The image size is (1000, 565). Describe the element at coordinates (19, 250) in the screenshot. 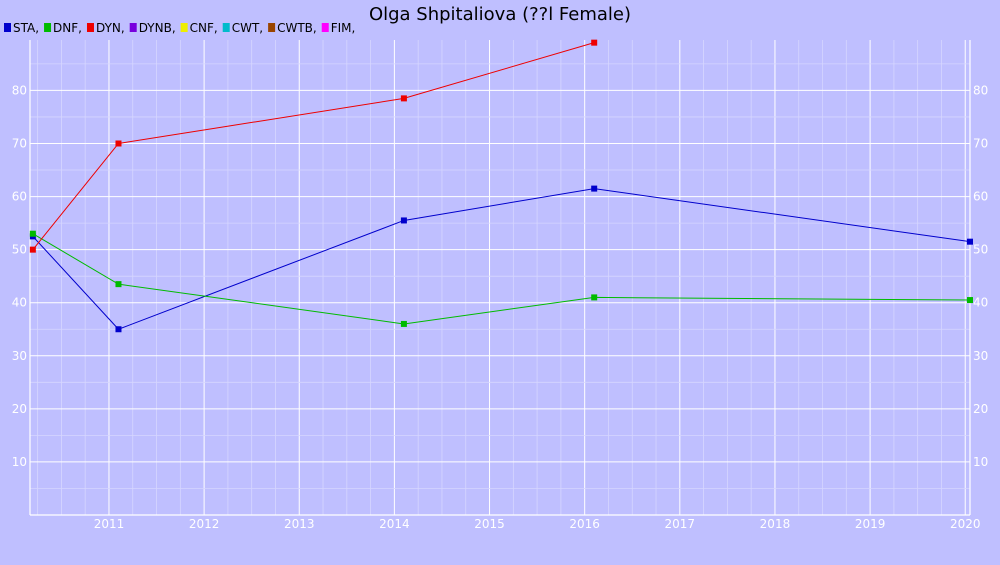

I see `y-tick-label-left-4: 50` at that location.